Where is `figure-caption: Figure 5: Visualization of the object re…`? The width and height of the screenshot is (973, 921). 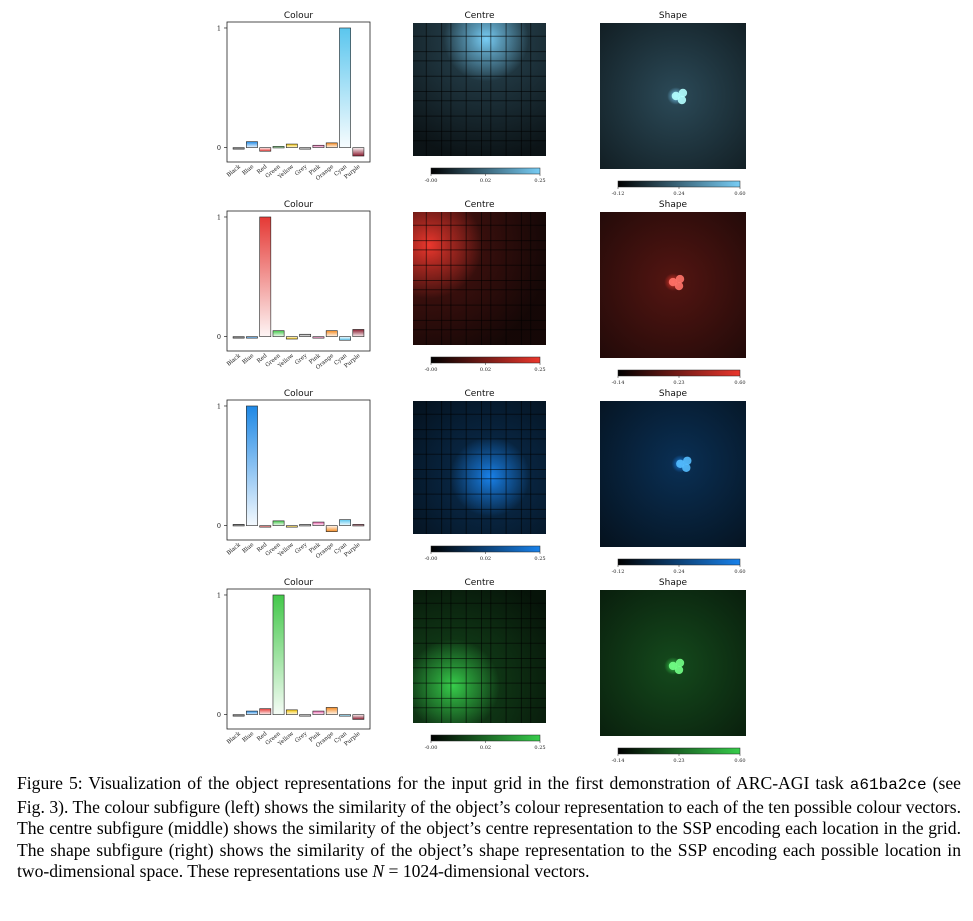 figure-caption: Figure 5: Visualization of the object re… is located at coordinates (489, 828).